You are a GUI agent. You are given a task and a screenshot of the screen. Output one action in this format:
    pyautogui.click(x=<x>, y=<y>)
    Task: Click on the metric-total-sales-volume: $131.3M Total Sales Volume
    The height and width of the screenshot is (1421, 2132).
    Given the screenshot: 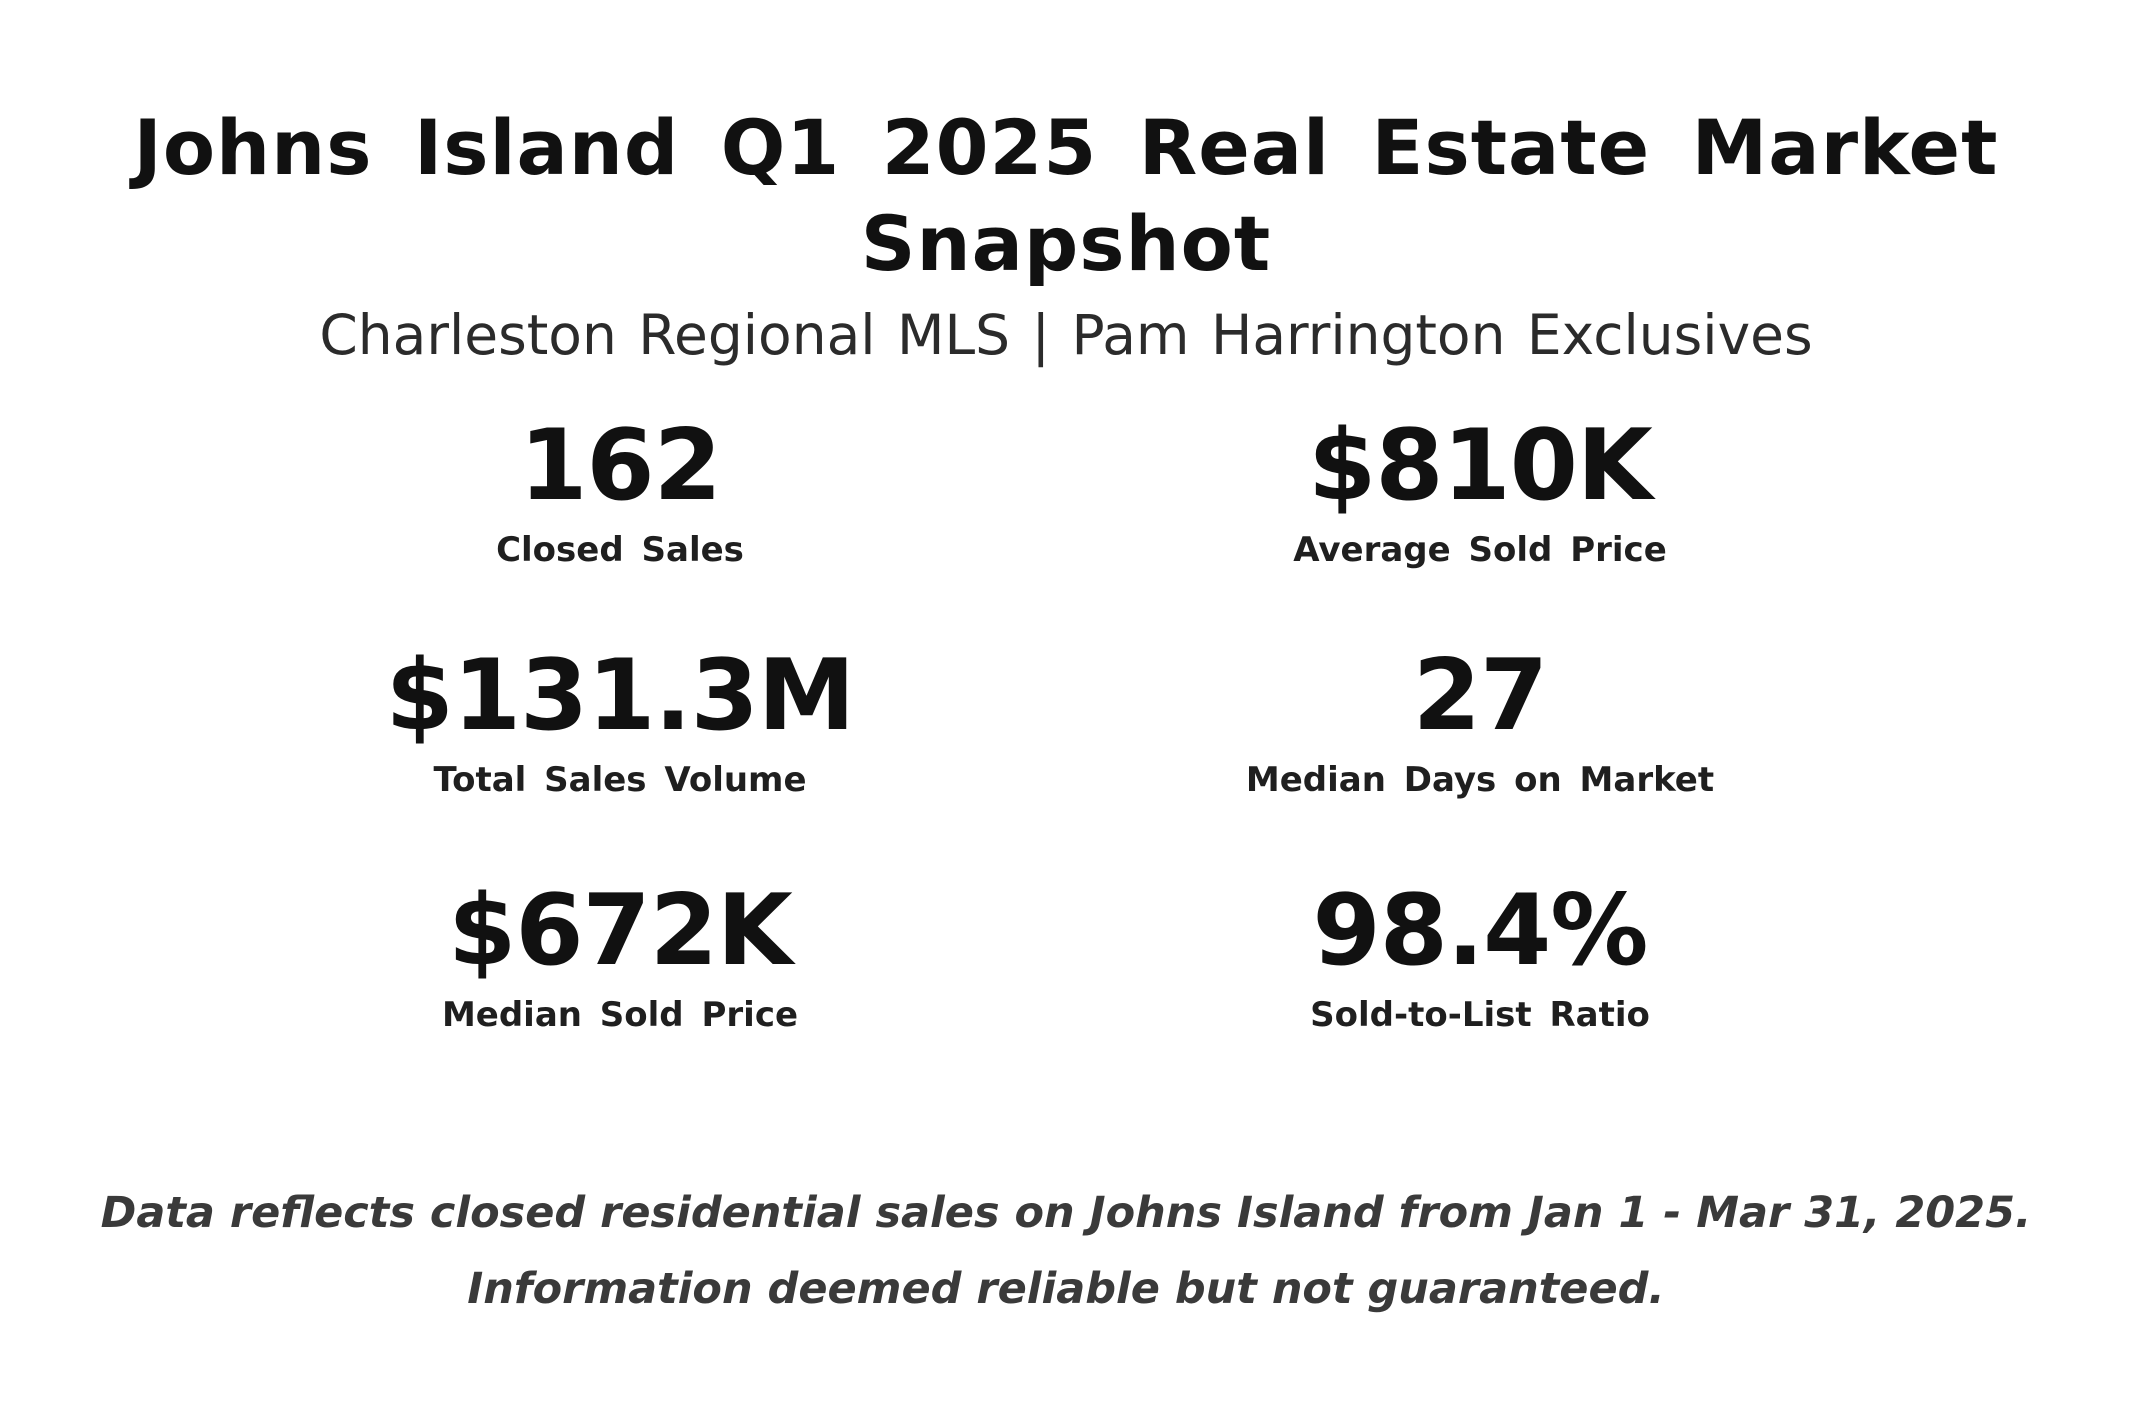 What is the action you would take?
    pyautogui.click(x=620, y=721)
    